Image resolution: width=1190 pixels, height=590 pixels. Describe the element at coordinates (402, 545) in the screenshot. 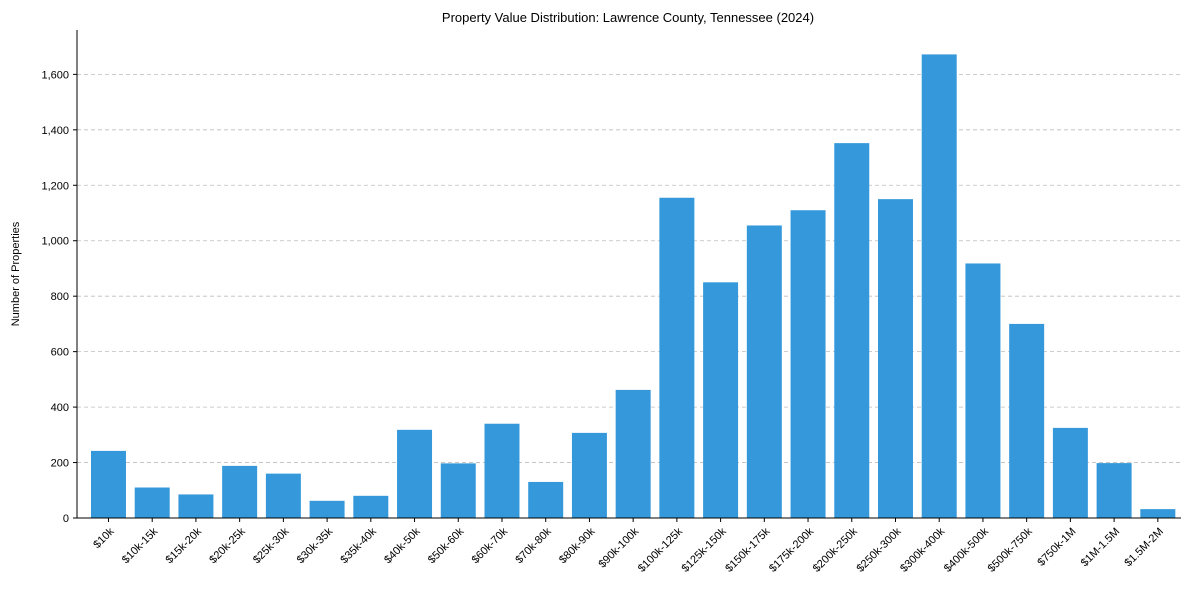

I see `x-tick-label: $40k-50k` at that location.